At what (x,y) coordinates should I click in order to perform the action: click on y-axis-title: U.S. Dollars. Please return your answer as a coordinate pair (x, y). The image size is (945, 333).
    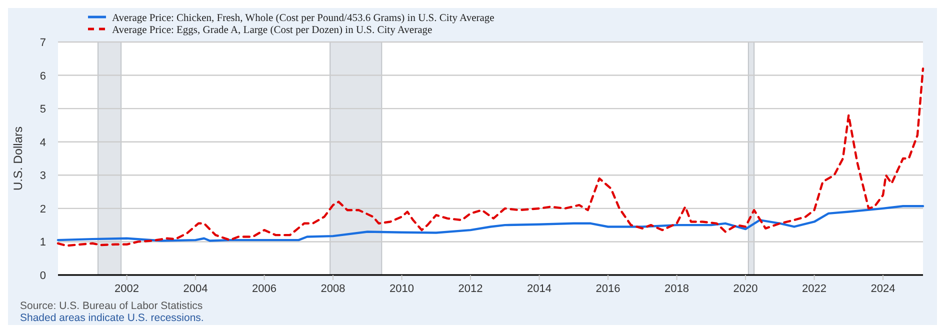
    Looking at the image, I should click on (18, 158).